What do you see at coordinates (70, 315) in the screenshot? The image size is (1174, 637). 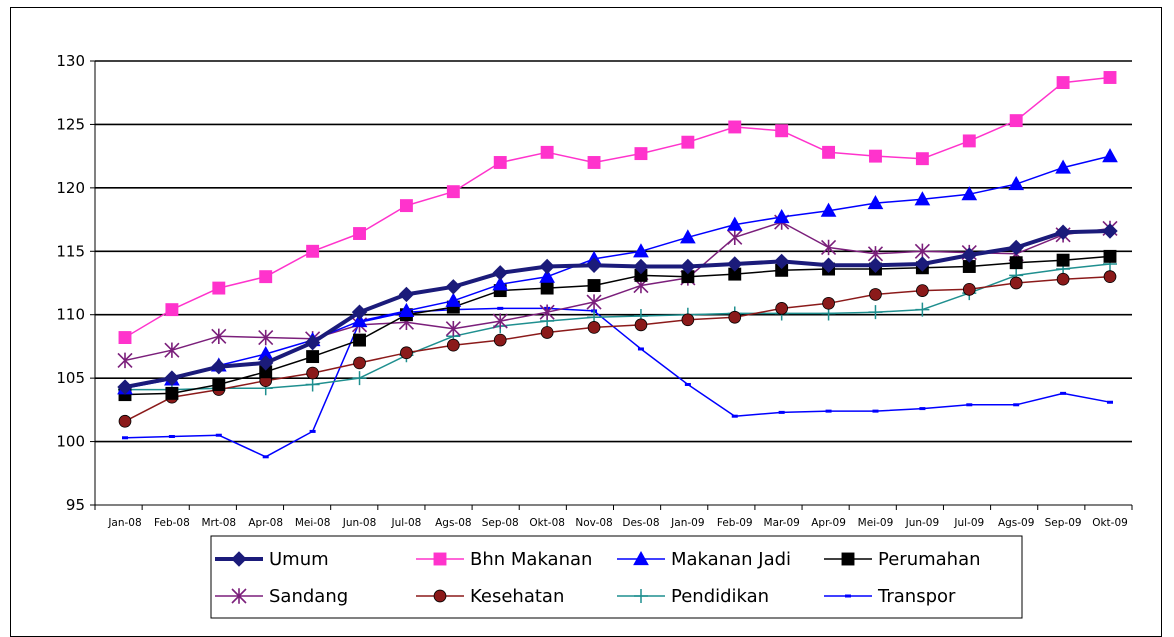 I see `y-tick-label: 110` at bounding box center [70, 315].